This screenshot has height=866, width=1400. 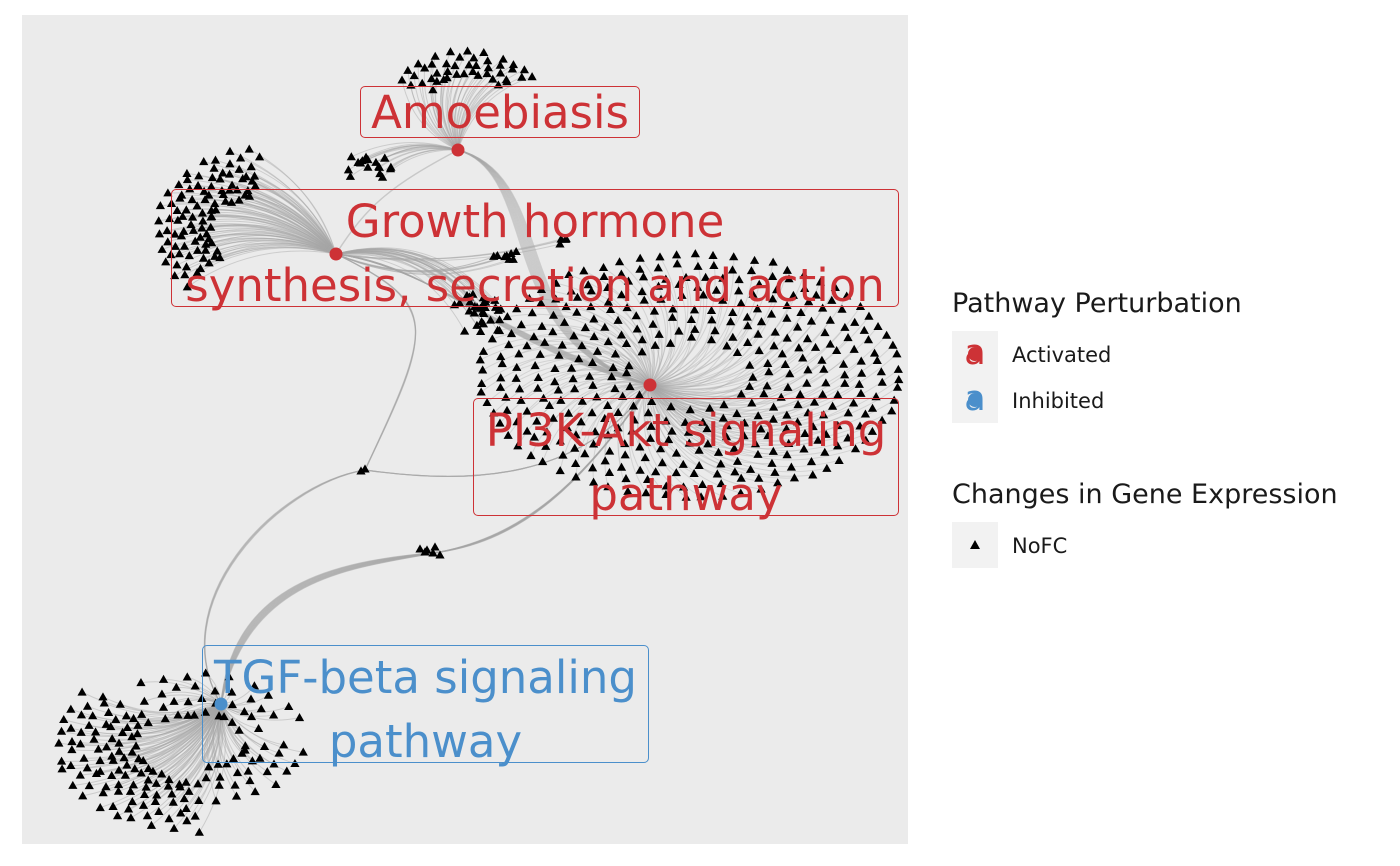 What do you see at coordinates (975, 544) in the screenshot?
I see `triangle-icon` at bounding box center [975, 544].